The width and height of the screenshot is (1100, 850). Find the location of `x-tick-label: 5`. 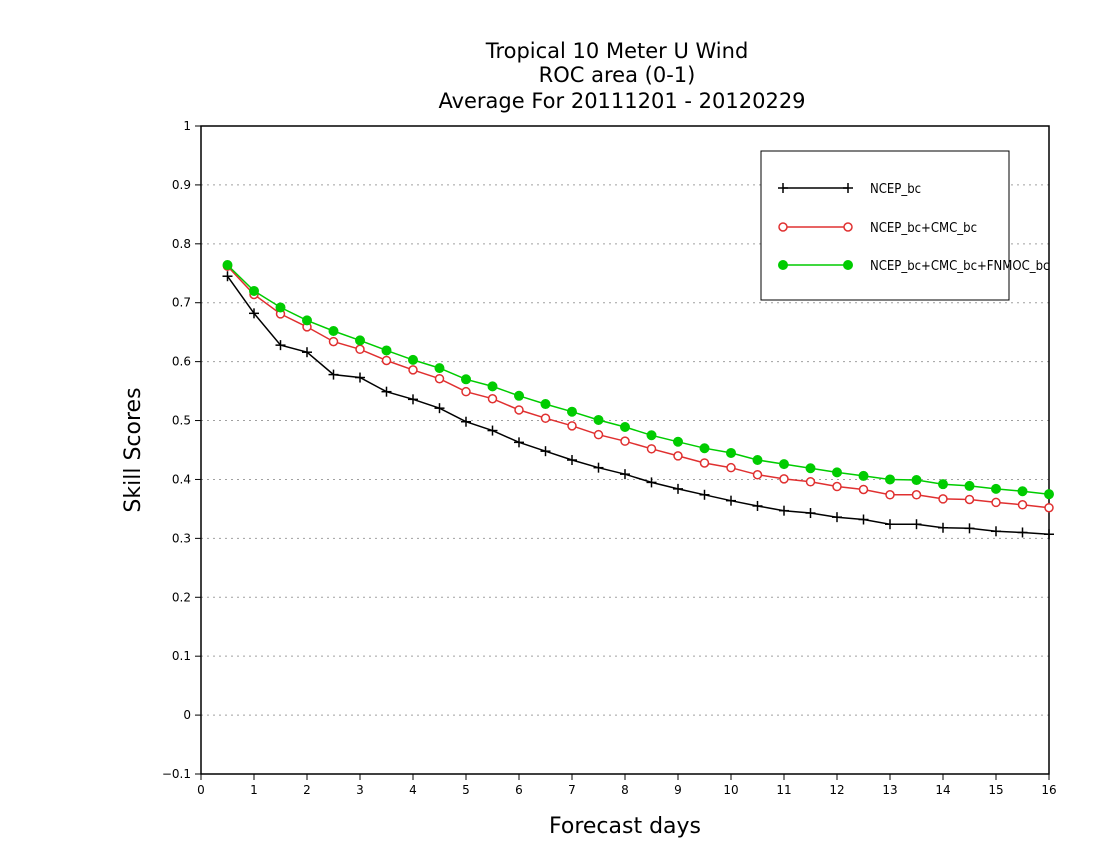

x-tick-label: 5 is located at coordinates (466, 790).